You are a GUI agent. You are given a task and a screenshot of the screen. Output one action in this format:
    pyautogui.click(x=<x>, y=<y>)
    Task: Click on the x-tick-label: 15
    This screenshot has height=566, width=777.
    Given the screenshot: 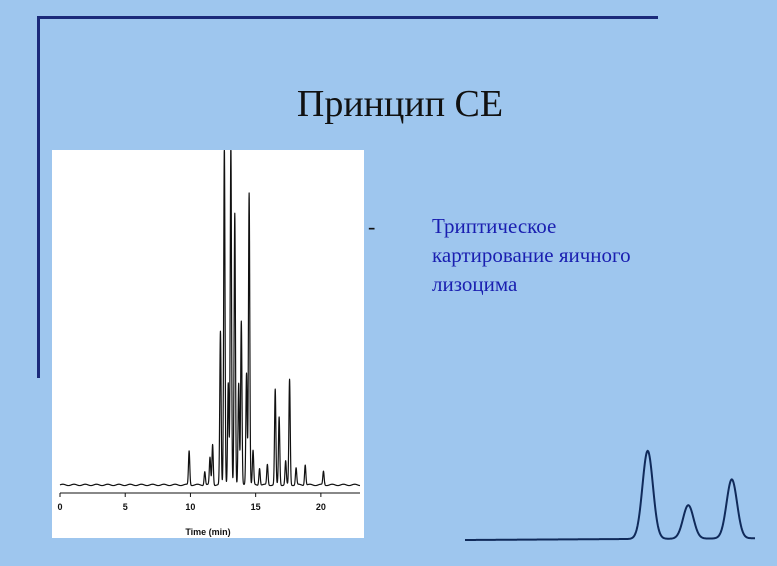 What is the action you would take?
    pyautogui.click(x=256, y=507)
    